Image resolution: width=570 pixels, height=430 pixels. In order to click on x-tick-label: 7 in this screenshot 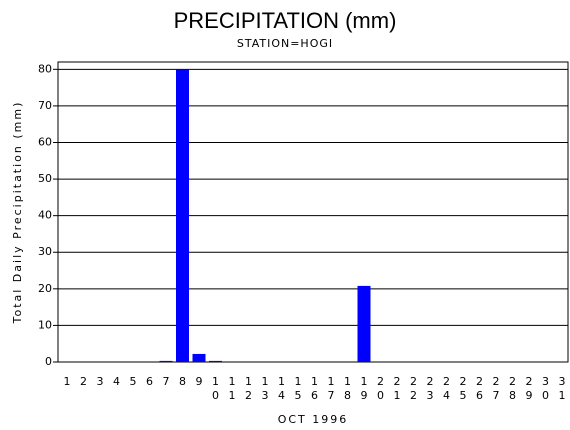, I will do `click(166, 381)`.